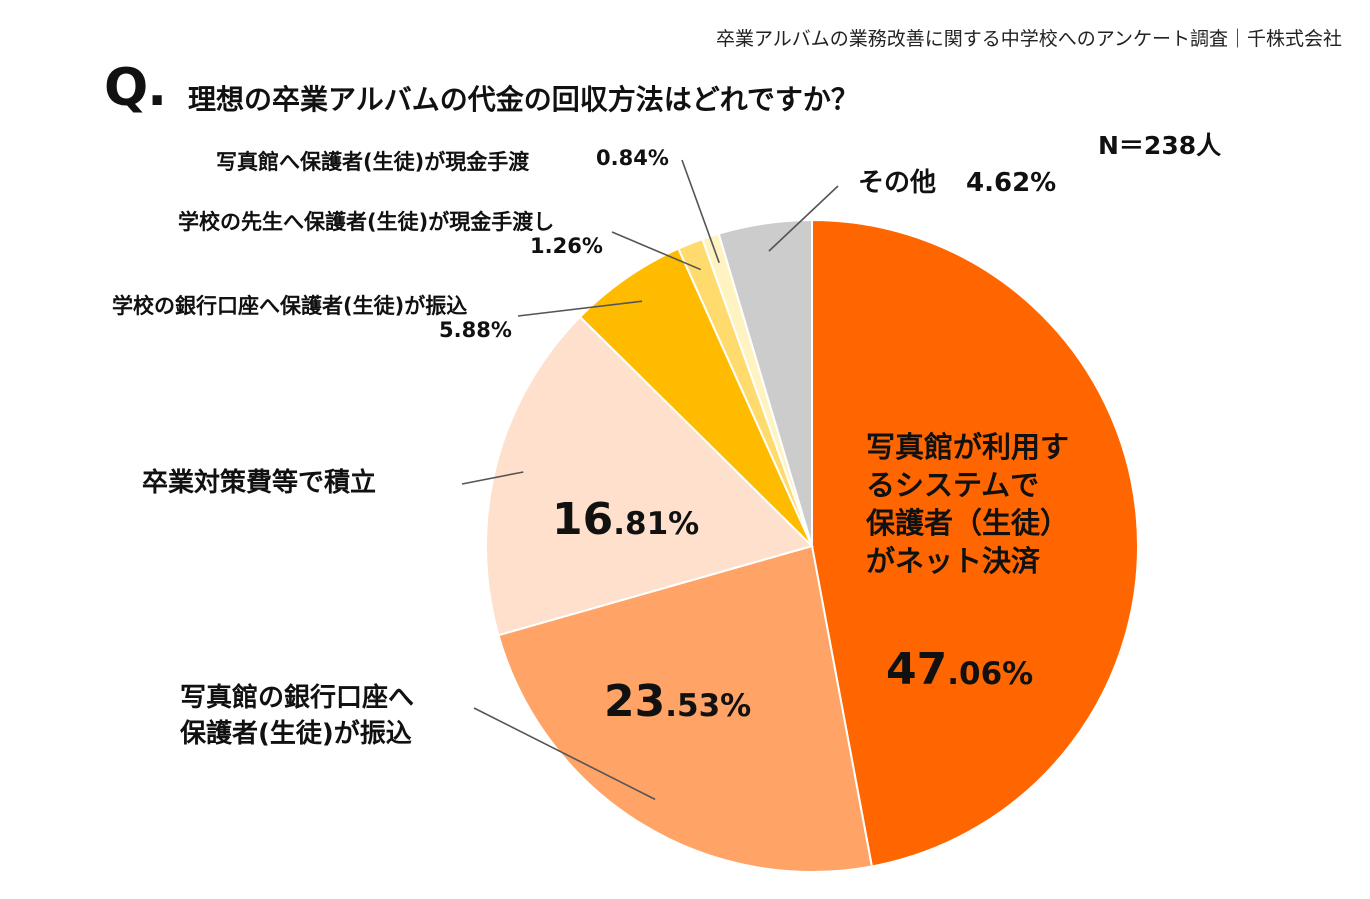  Describe the element at coordinates (564, 754) in the screenshot. I see `leader-line-photo-studio-transfer` at that location.